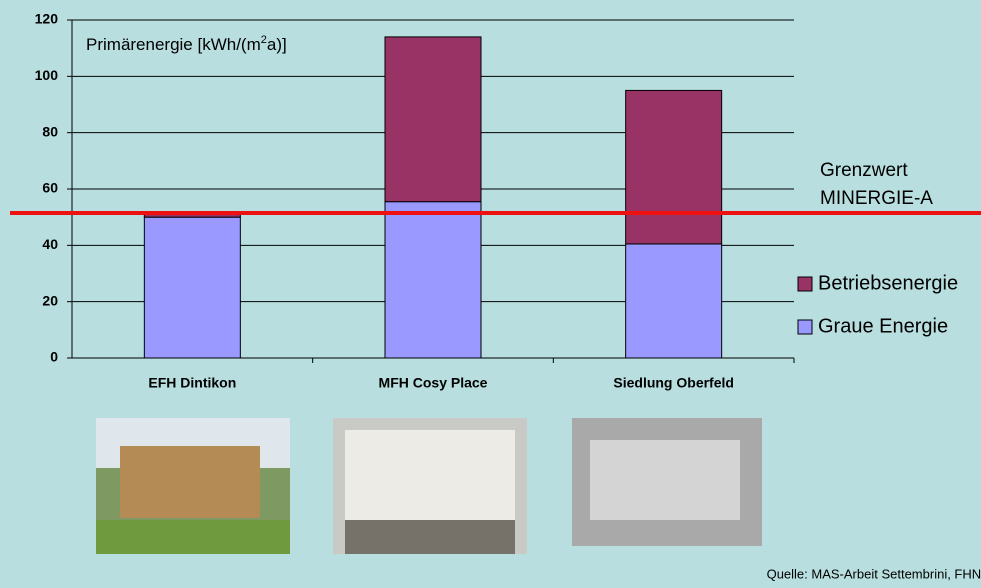  I want to click on y-axis-label-part: Primärenergie [kWh/(m, so click(173, 44).